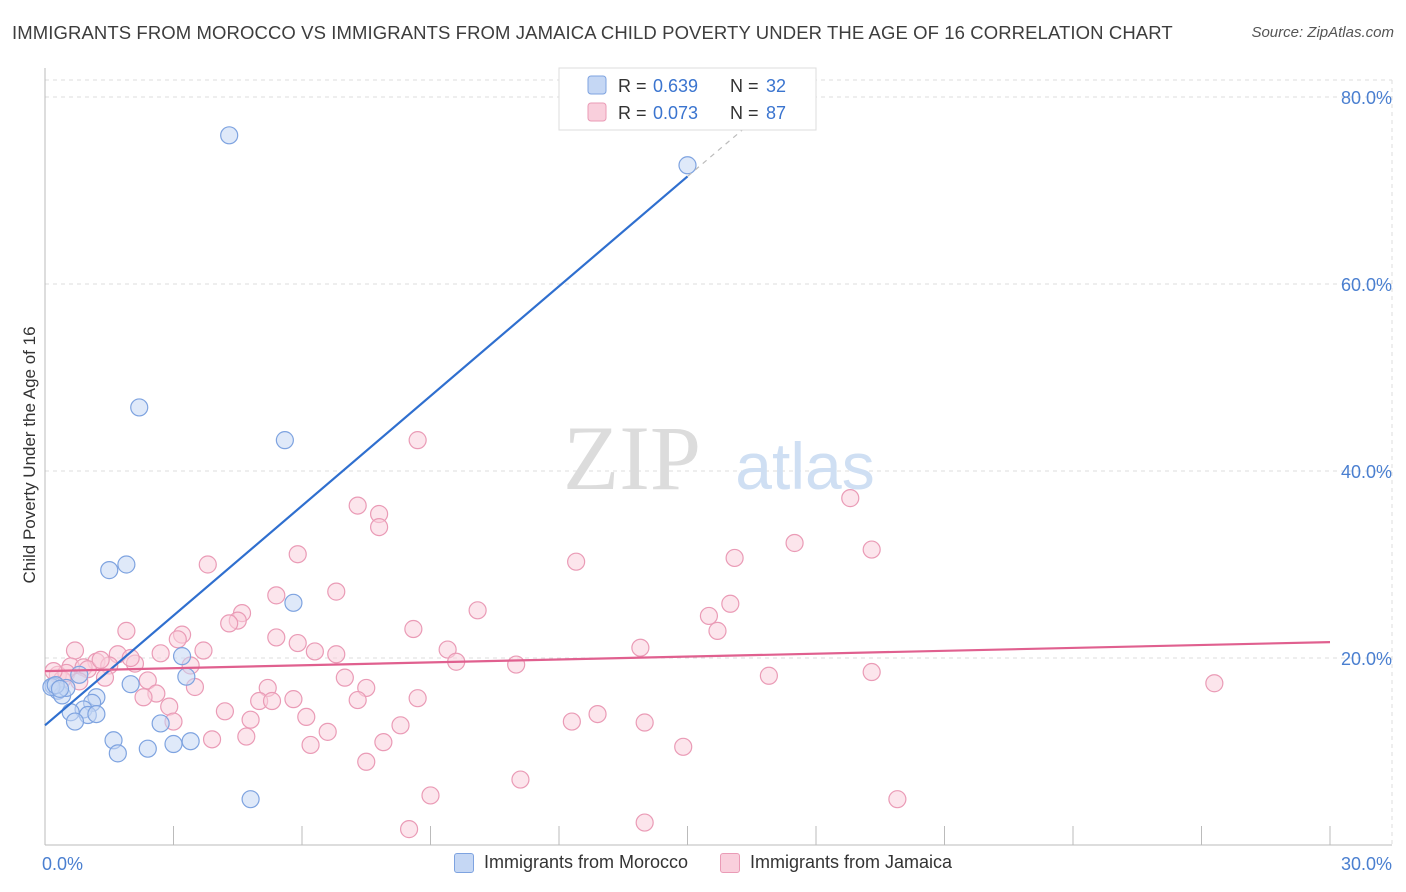 The height and width of the screenshot is (892, 1406). I want to click on legend-swatch-jamaica, so click(597, 112).